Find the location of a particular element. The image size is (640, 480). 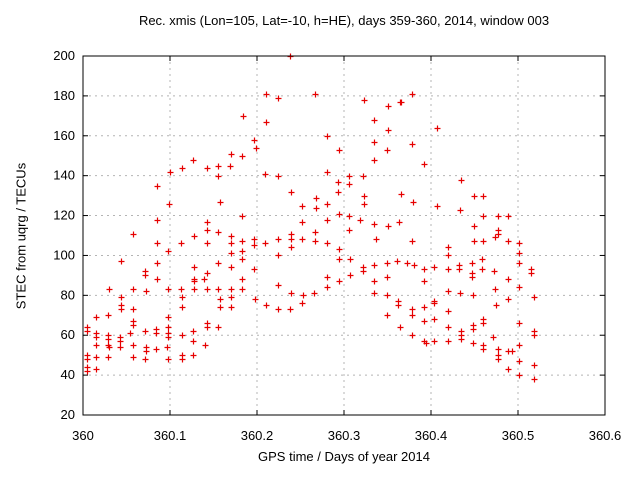

y-tick-label: 160 is located at coordinates (64, 135).